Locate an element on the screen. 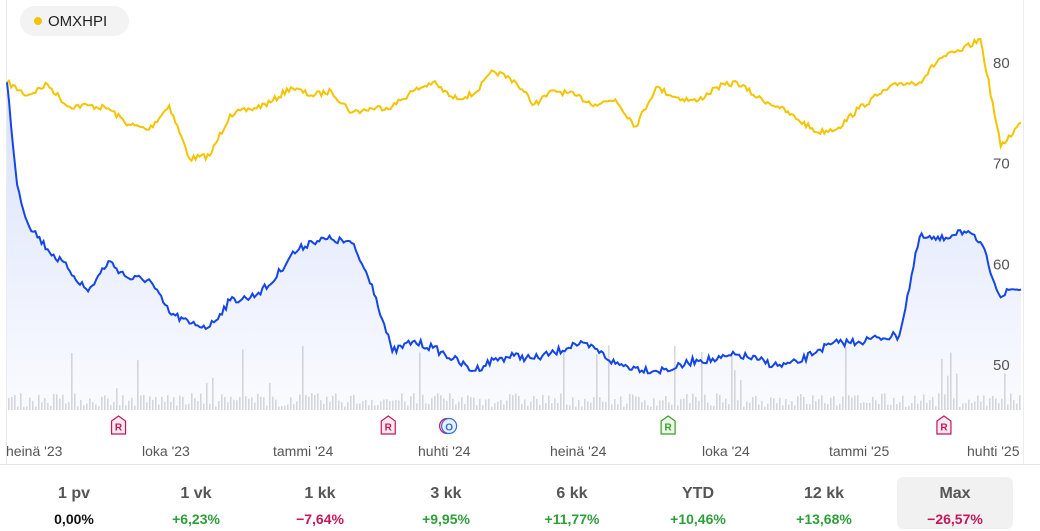  legend-omxhpi: OMXHPI is located at coordinates (75, 21).